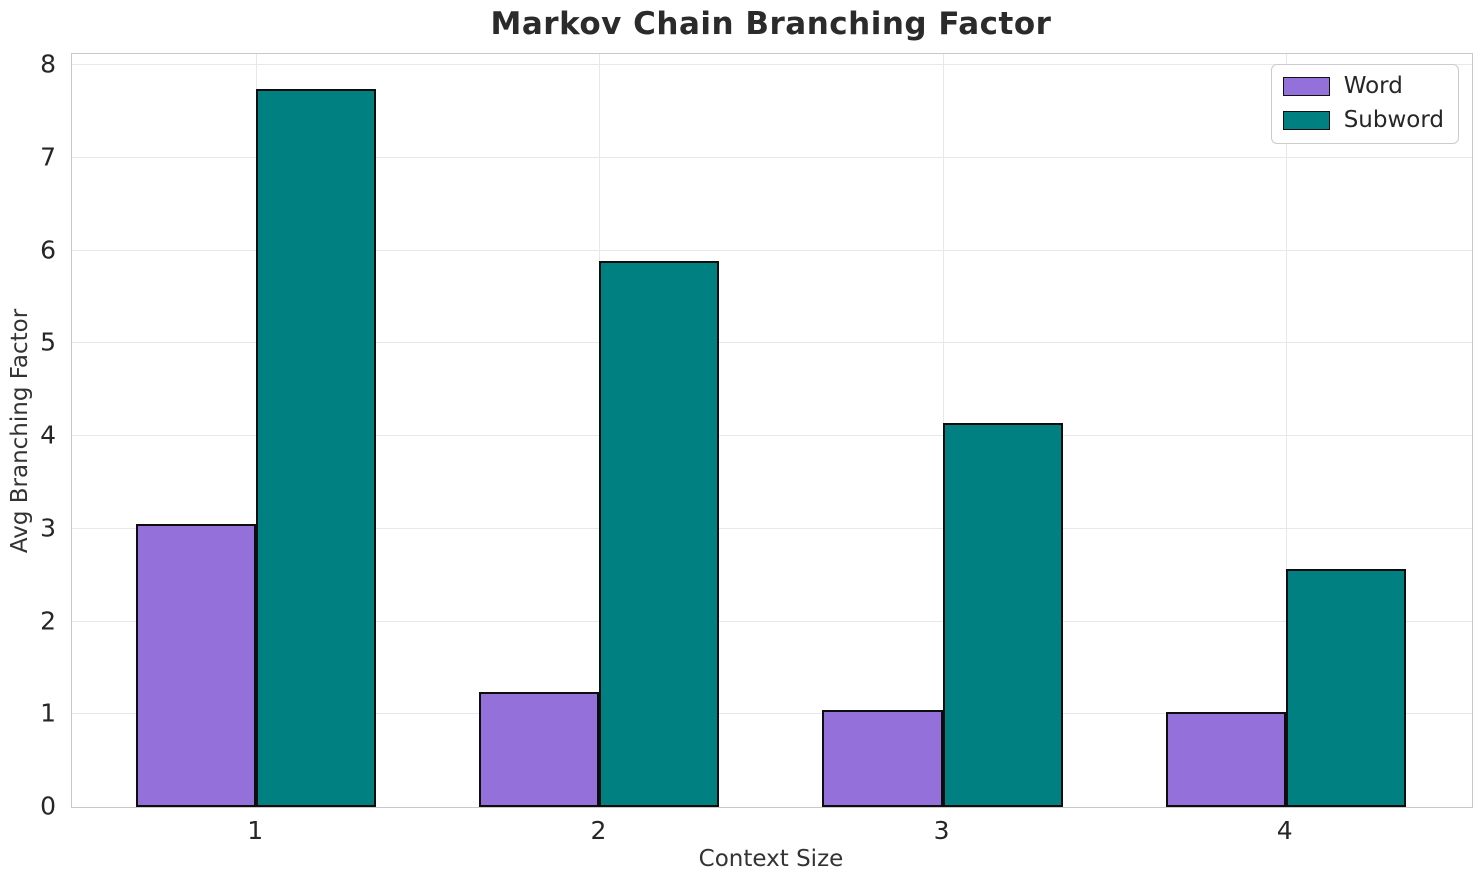  What do you see at coordinates (598, 830) in the screenshot?
I see `x-tick-label-2: 2` at bounding box center [598, 830].